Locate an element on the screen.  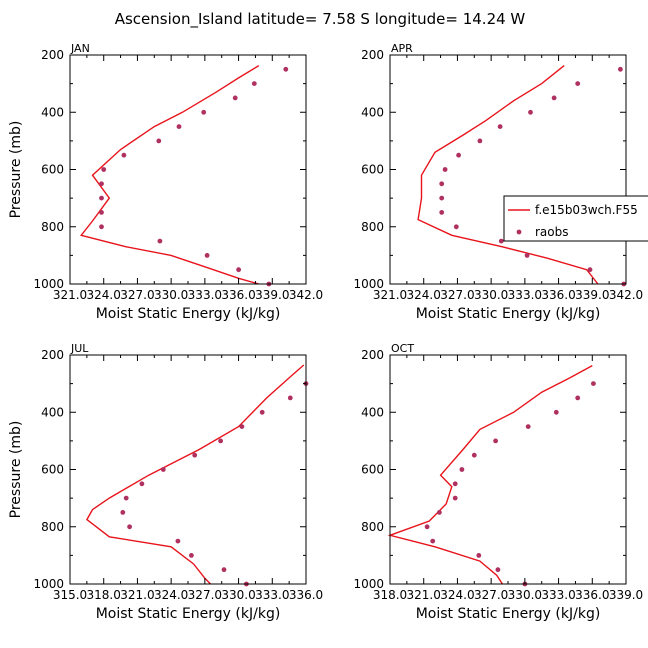
legend-obs-label: raobs is located at coordinates (552, 232).